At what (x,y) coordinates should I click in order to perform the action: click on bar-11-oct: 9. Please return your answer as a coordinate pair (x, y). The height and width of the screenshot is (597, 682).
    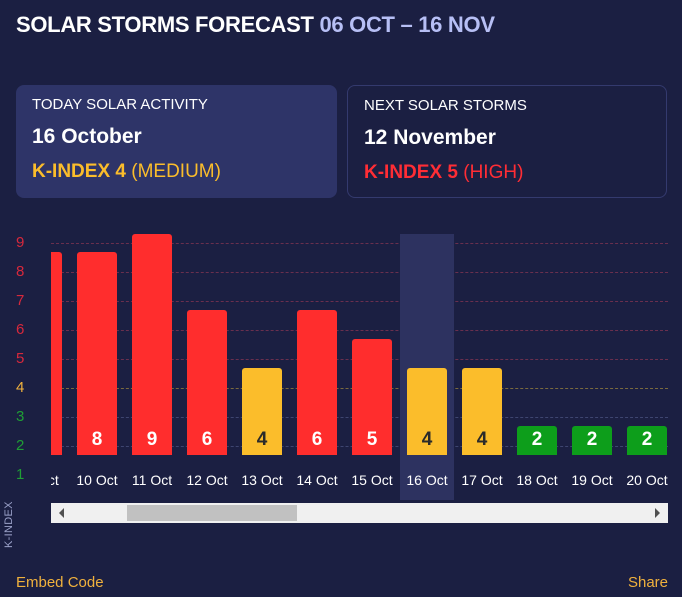
    Looking at the image, I should click on (152, 344).